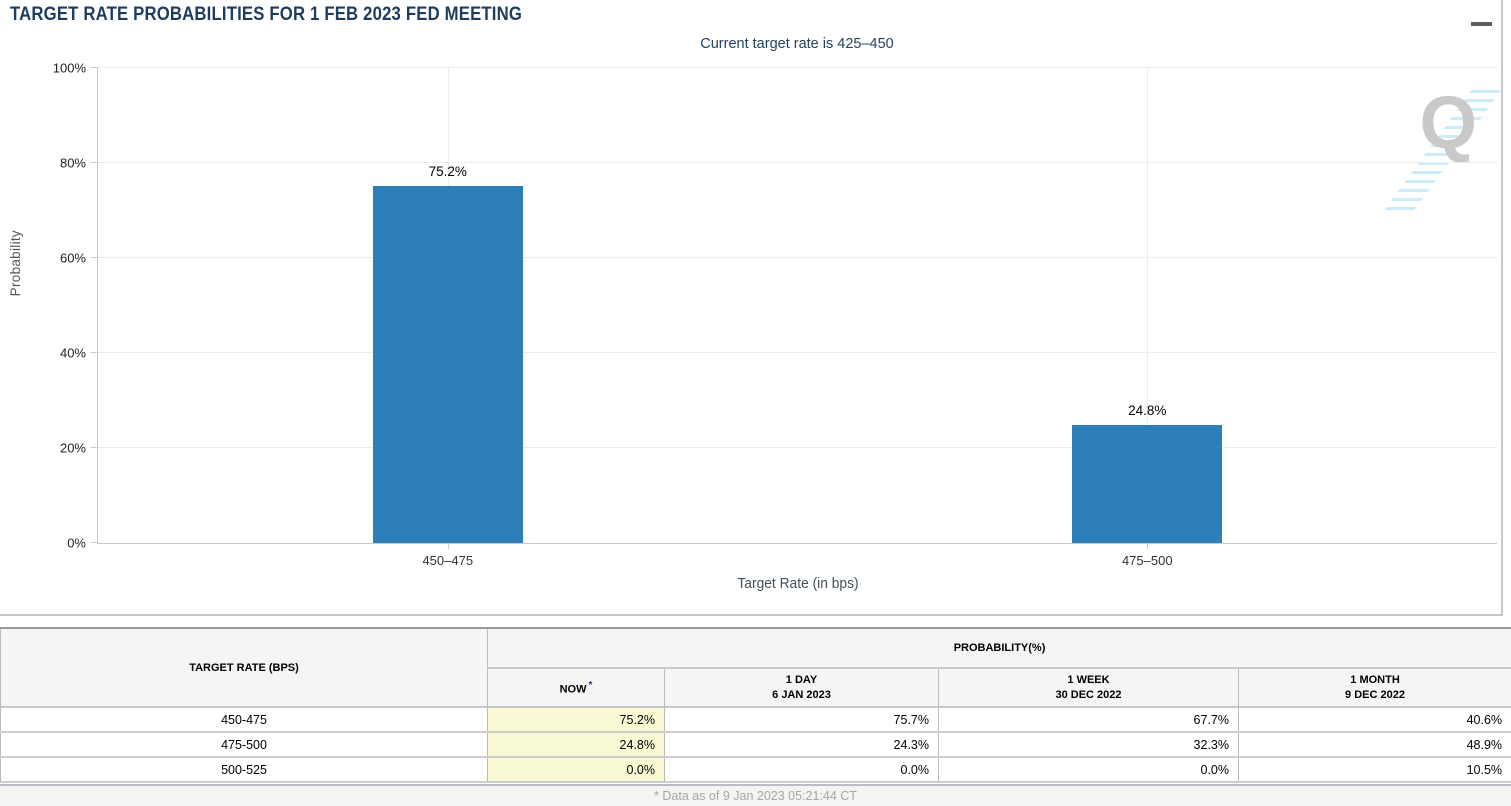 The image size is (1511, 806). Describe the element at coordinates (1375, 694) in the screenshot. I see `col-header-1month-line2: 9 DEC 2022` at that location.